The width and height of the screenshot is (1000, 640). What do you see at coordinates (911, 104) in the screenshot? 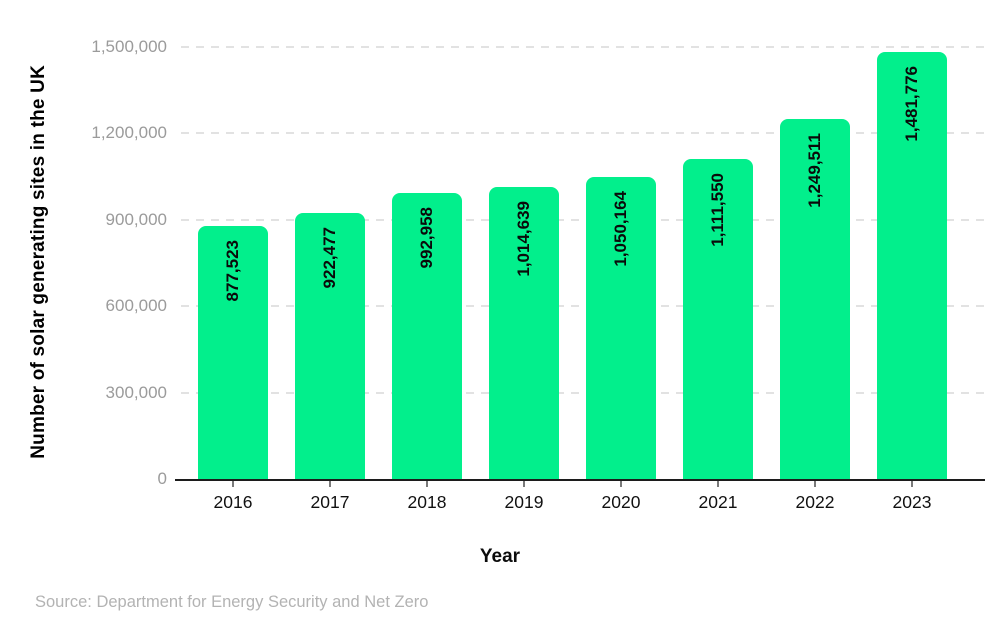
I see `bar-value-label: 1,481,776` at bounding box center [911, 104].